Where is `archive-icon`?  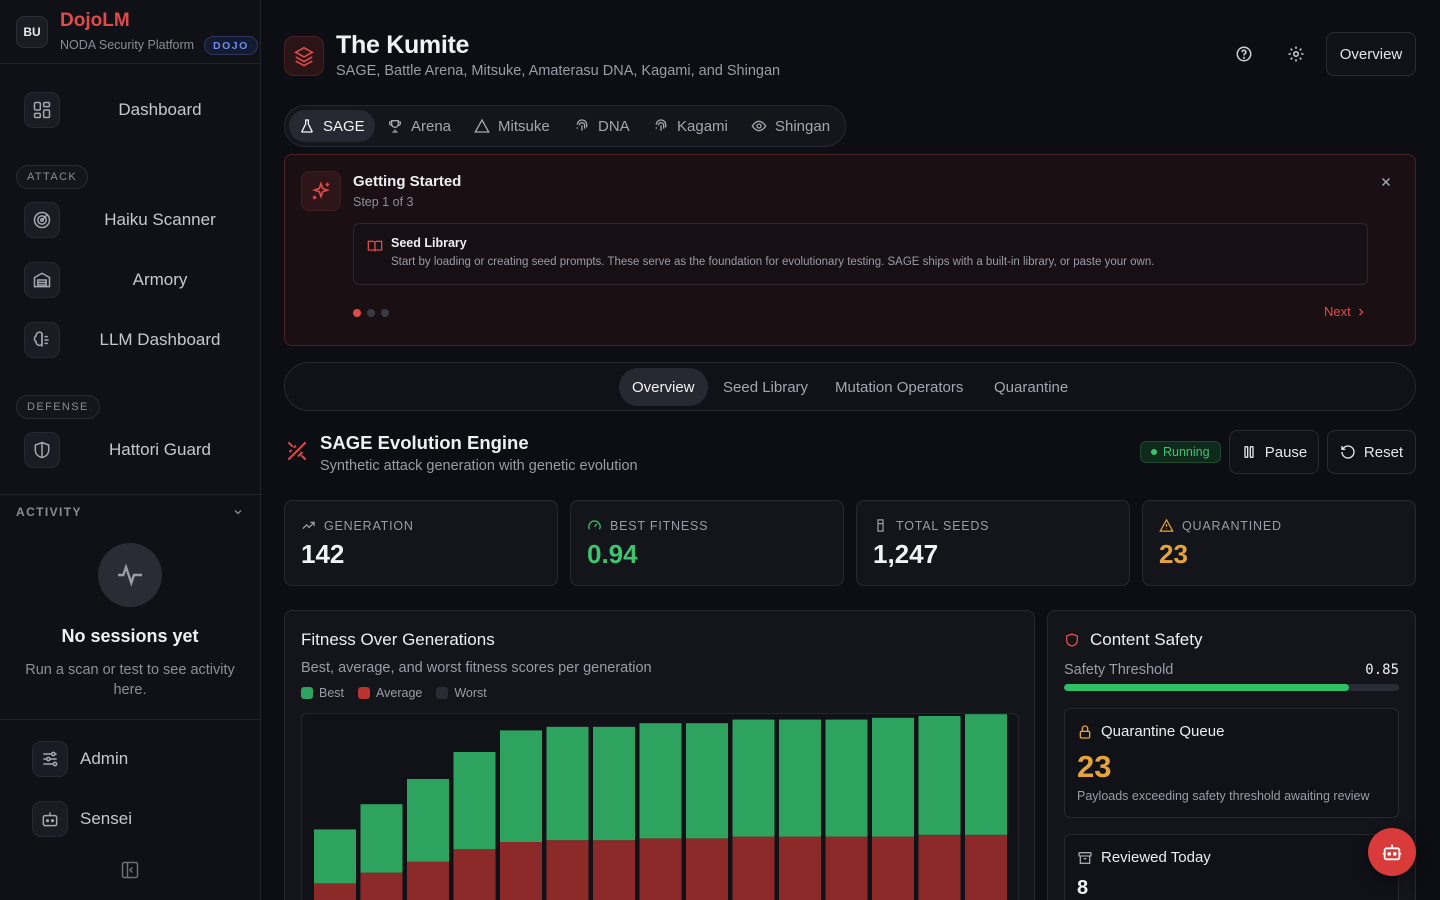 archive-icon is located at coordinates (1085, 857).